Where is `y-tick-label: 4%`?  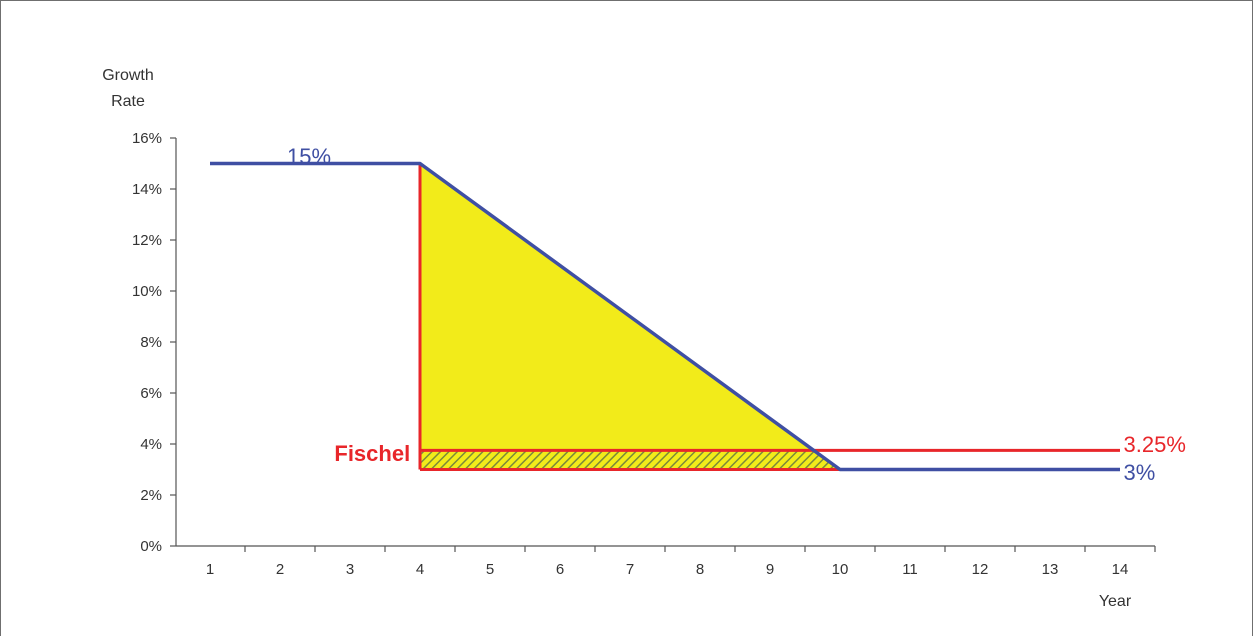 y-tick-label: 4% is located at coordinates (151, 444).